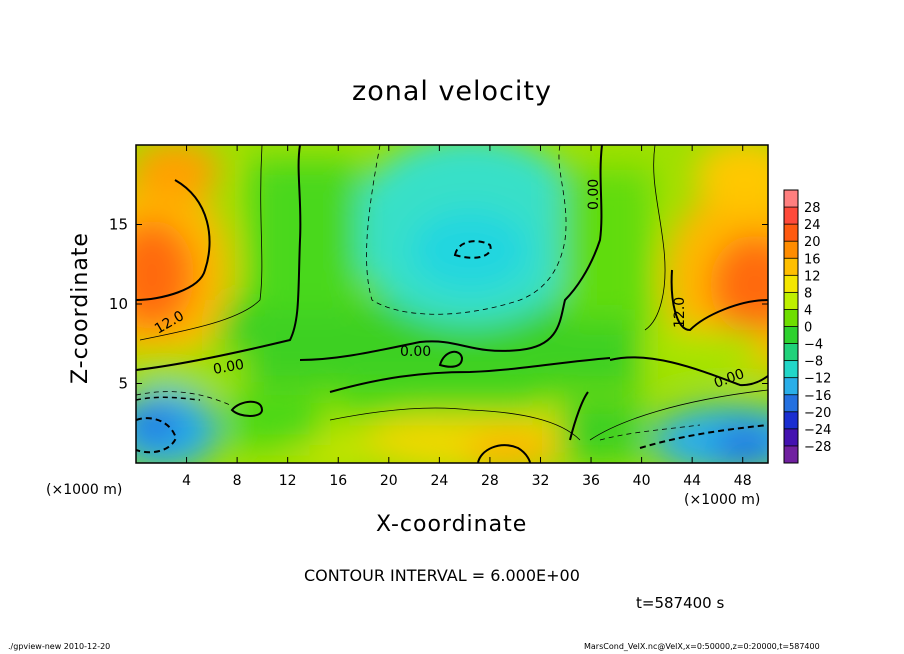  What do you see at coordinates (642, 481) in the screenshot?
I see `x-tick-label: 40` at bounding box center [642, 481].